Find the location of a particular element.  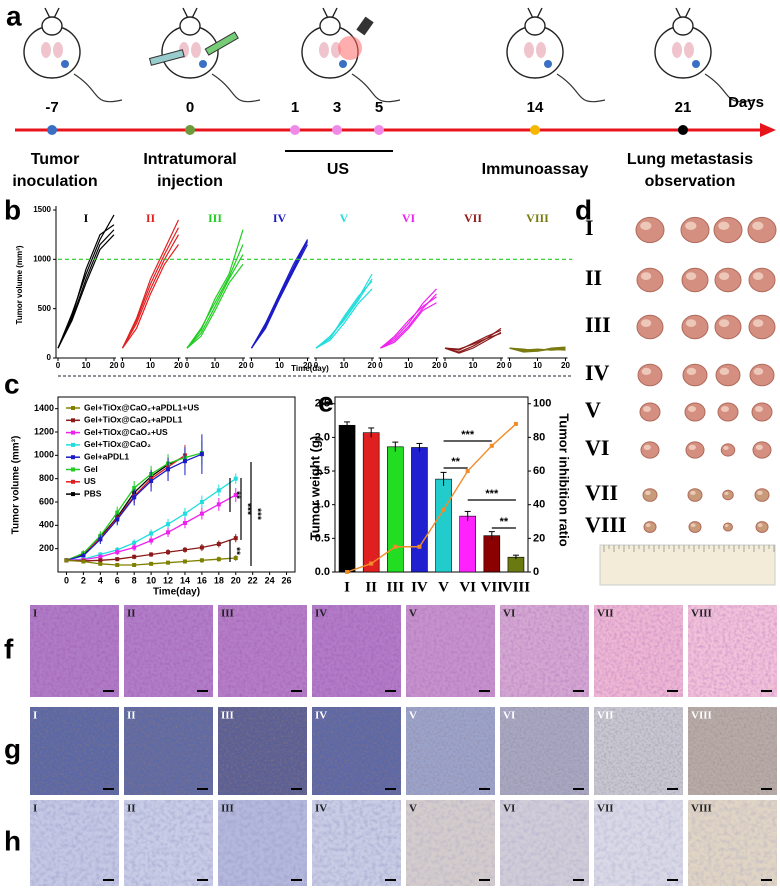

day-marker is located at coordinates (535, 130).